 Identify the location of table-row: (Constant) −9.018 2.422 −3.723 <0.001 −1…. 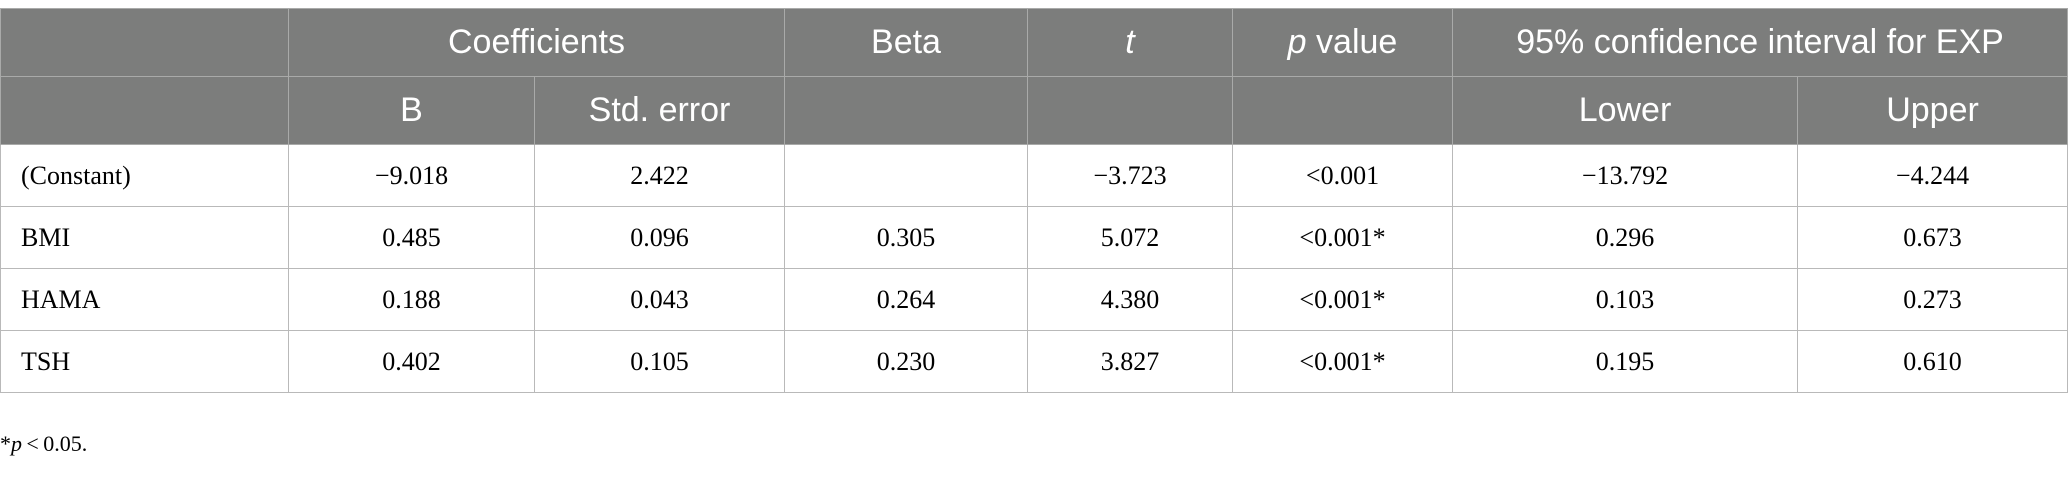
(1034, 175).